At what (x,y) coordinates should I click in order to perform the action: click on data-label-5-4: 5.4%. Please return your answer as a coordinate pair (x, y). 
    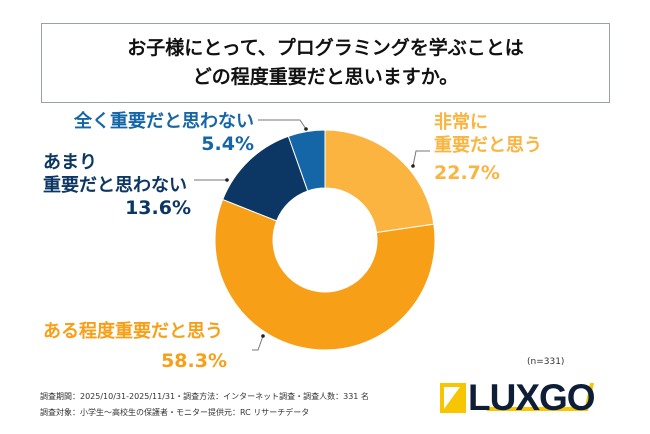
    Looking at the image, I should click on (227, 144).